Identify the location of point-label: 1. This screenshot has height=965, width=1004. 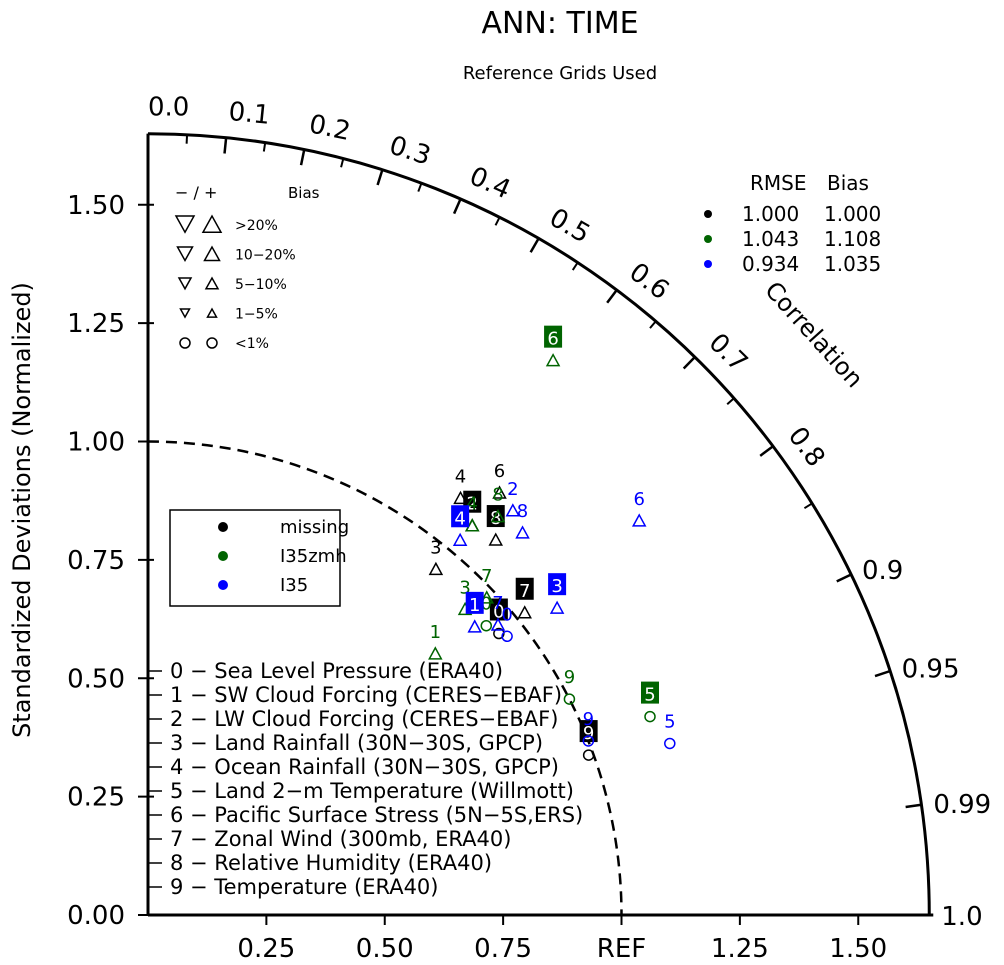
(474, 605).